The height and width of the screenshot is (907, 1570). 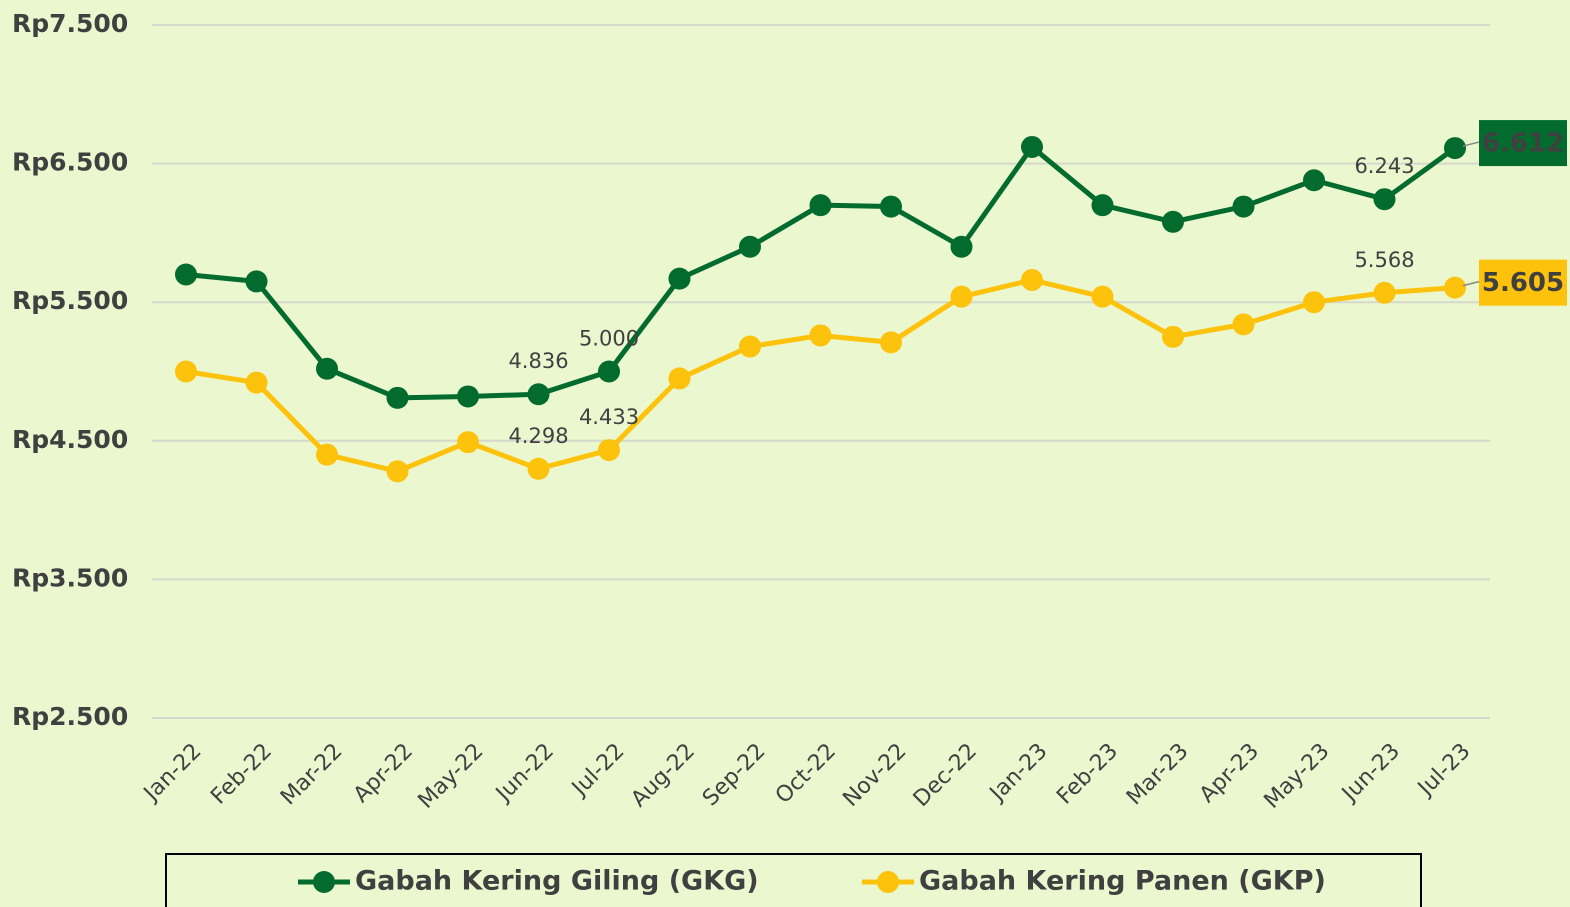 What do you see at coordinates (597, 770) in the screenshot?
I see `x-tick-label: Jul-22` at bounding box center [597, 770].